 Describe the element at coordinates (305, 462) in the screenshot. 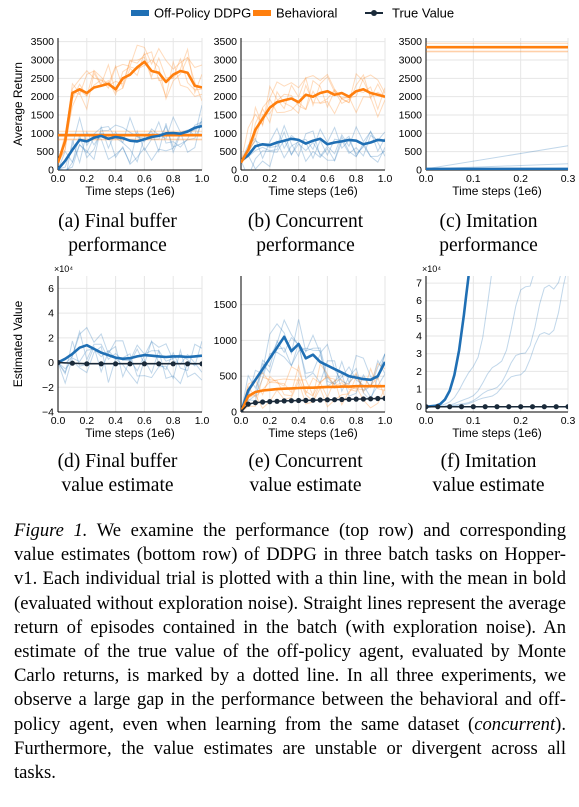

I see `caption-e-line1: (e) Concurrent` at that location.